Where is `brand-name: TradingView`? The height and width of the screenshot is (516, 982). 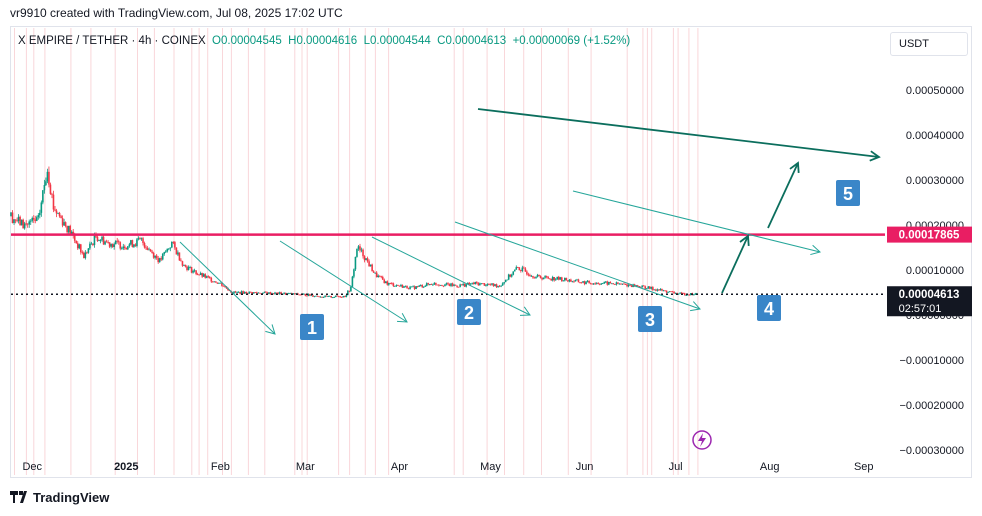 brand-name: TradingView is located at coordinates (71, 497).